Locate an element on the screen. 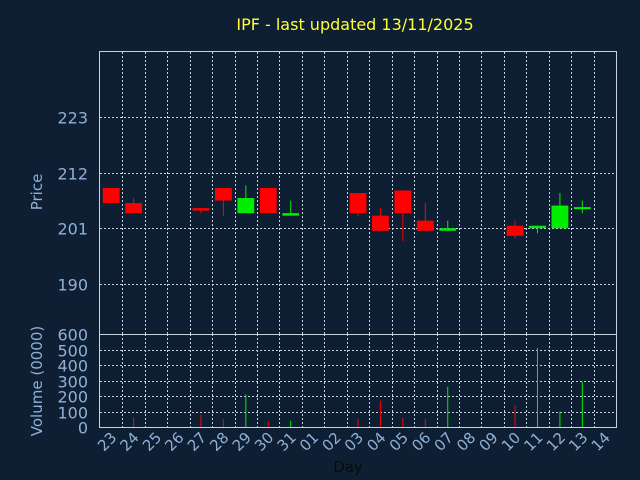  price-y-ticks: 190 201 212 223 is located at coordinates (72, 202).